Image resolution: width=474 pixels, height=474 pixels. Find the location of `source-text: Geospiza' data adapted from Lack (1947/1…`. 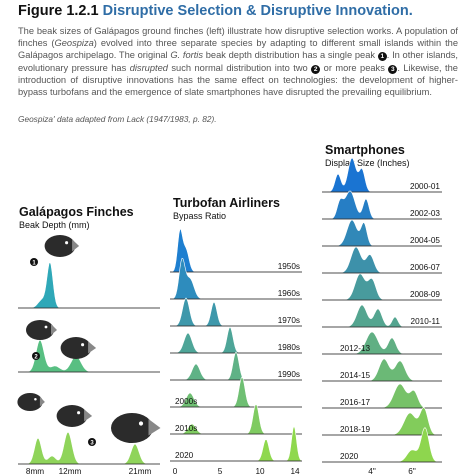

source-text: Geospiza' data adapted from Lack (1947/1… is located at coordinates (117, 119).